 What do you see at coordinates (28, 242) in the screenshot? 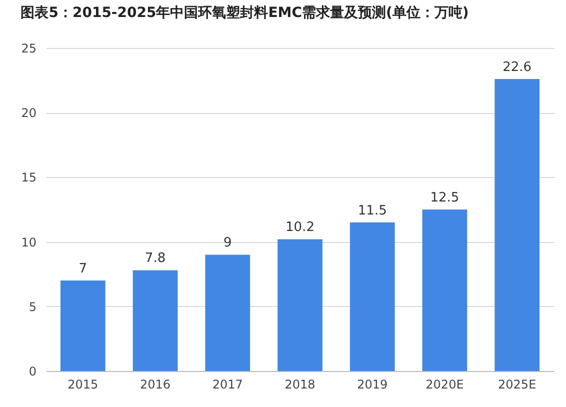
I see `y-tick-label: 10` at bounding box center [28, 242].